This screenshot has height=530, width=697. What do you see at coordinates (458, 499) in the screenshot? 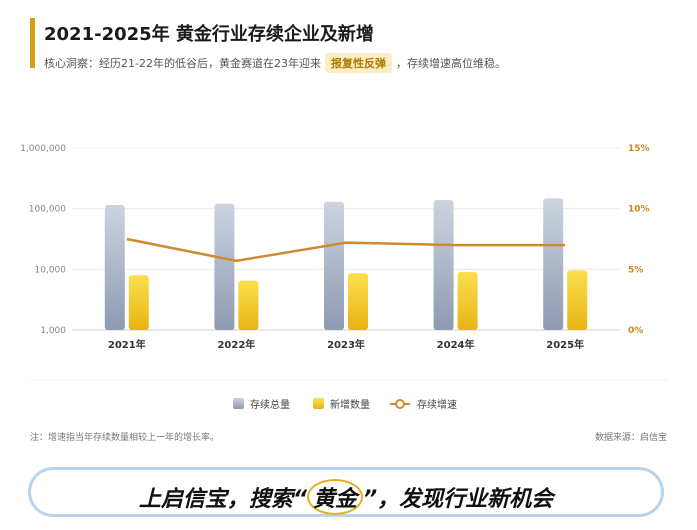
I see `banner-suffix: ”，发现行业新机会` at bounding box center [458, 499].